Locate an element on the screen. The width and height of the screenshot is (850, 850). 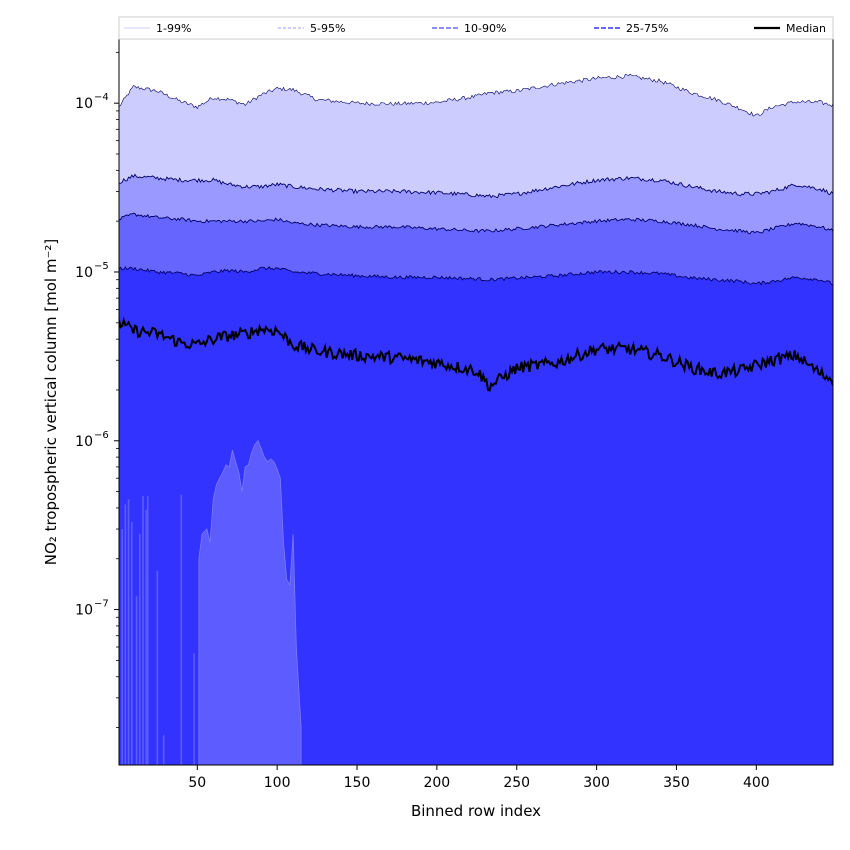
lower-band-layer is located at coordinates (211, 602).